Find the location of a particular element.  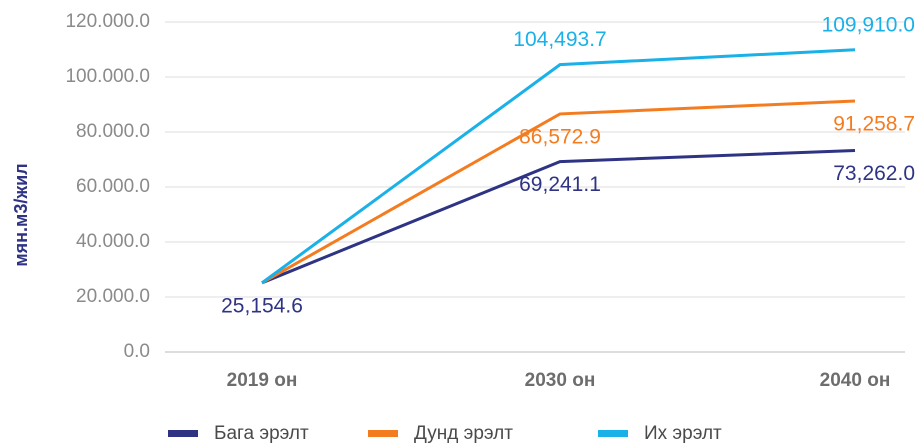

data-label: 69,241.1 is located at coordinates (560, 184).